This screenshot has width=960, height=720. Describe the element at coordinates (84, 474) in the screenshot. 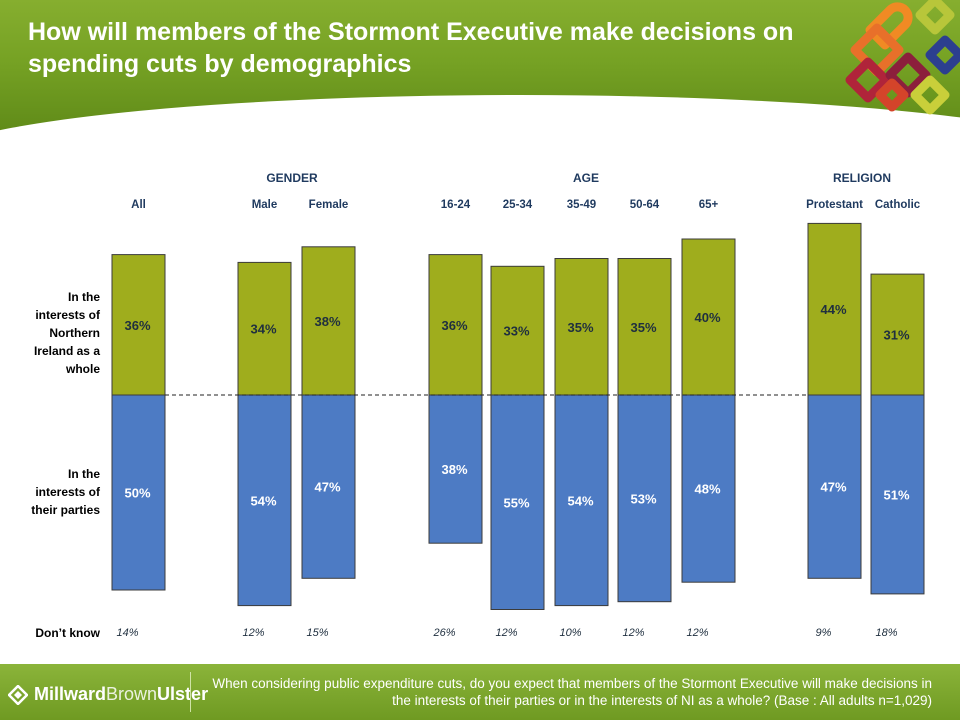

I see `row-label-party: In the` at that location.